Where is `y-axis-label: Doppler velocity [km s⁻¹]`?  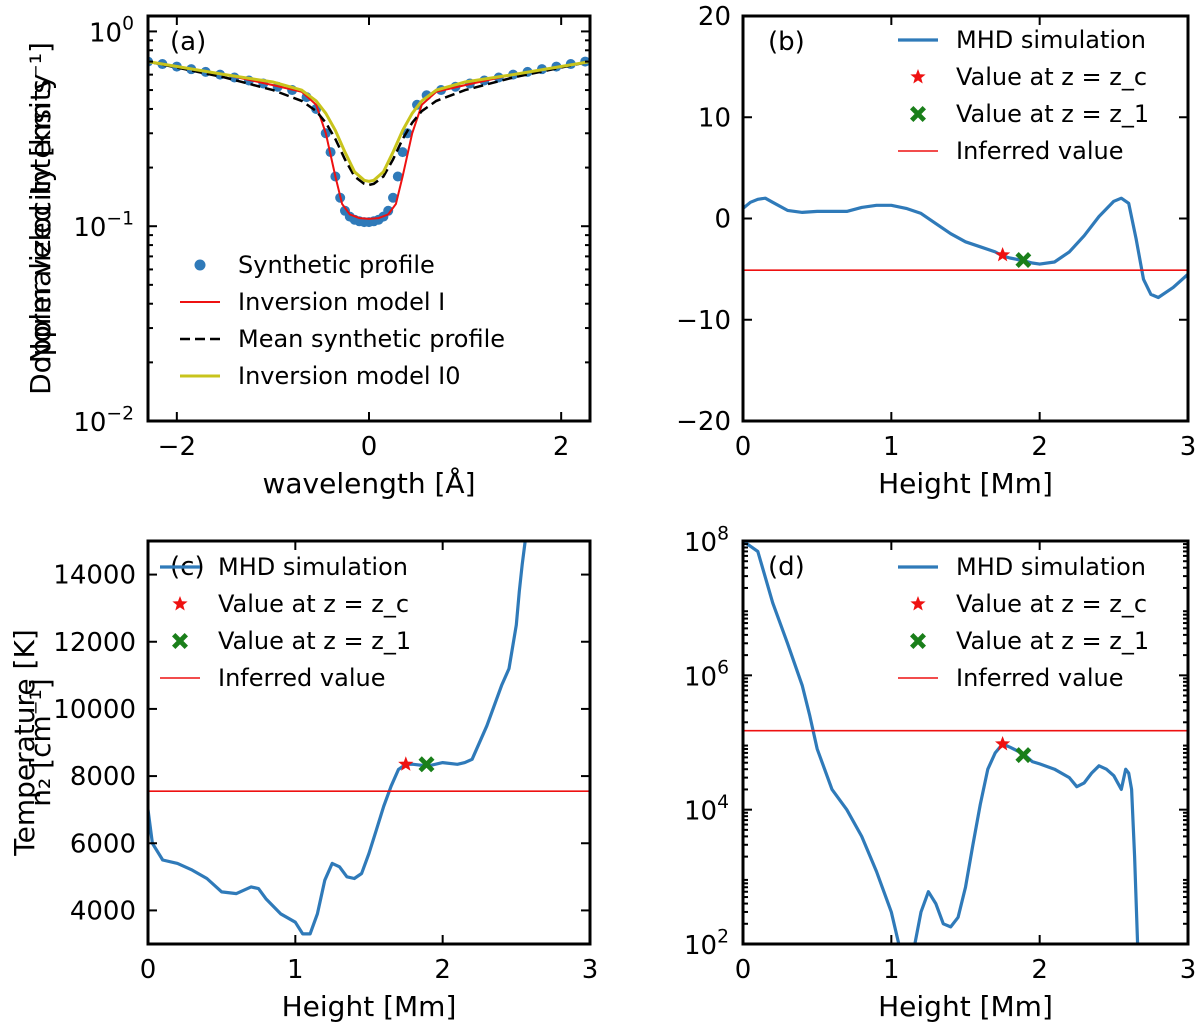 y-axis-label: Doppler velocity [km s⁻¹] is located at coordinates (40, 218).